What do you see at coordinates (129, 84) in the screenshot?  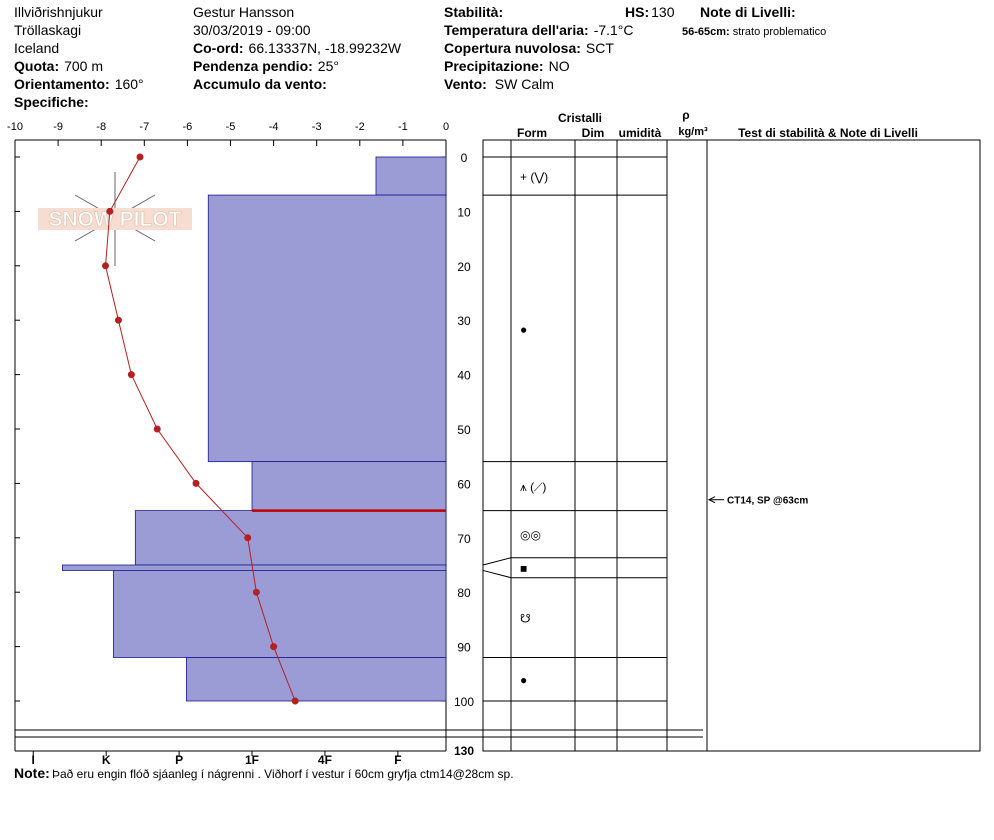 I see `value: 160°` at bounding box center [129, 84].